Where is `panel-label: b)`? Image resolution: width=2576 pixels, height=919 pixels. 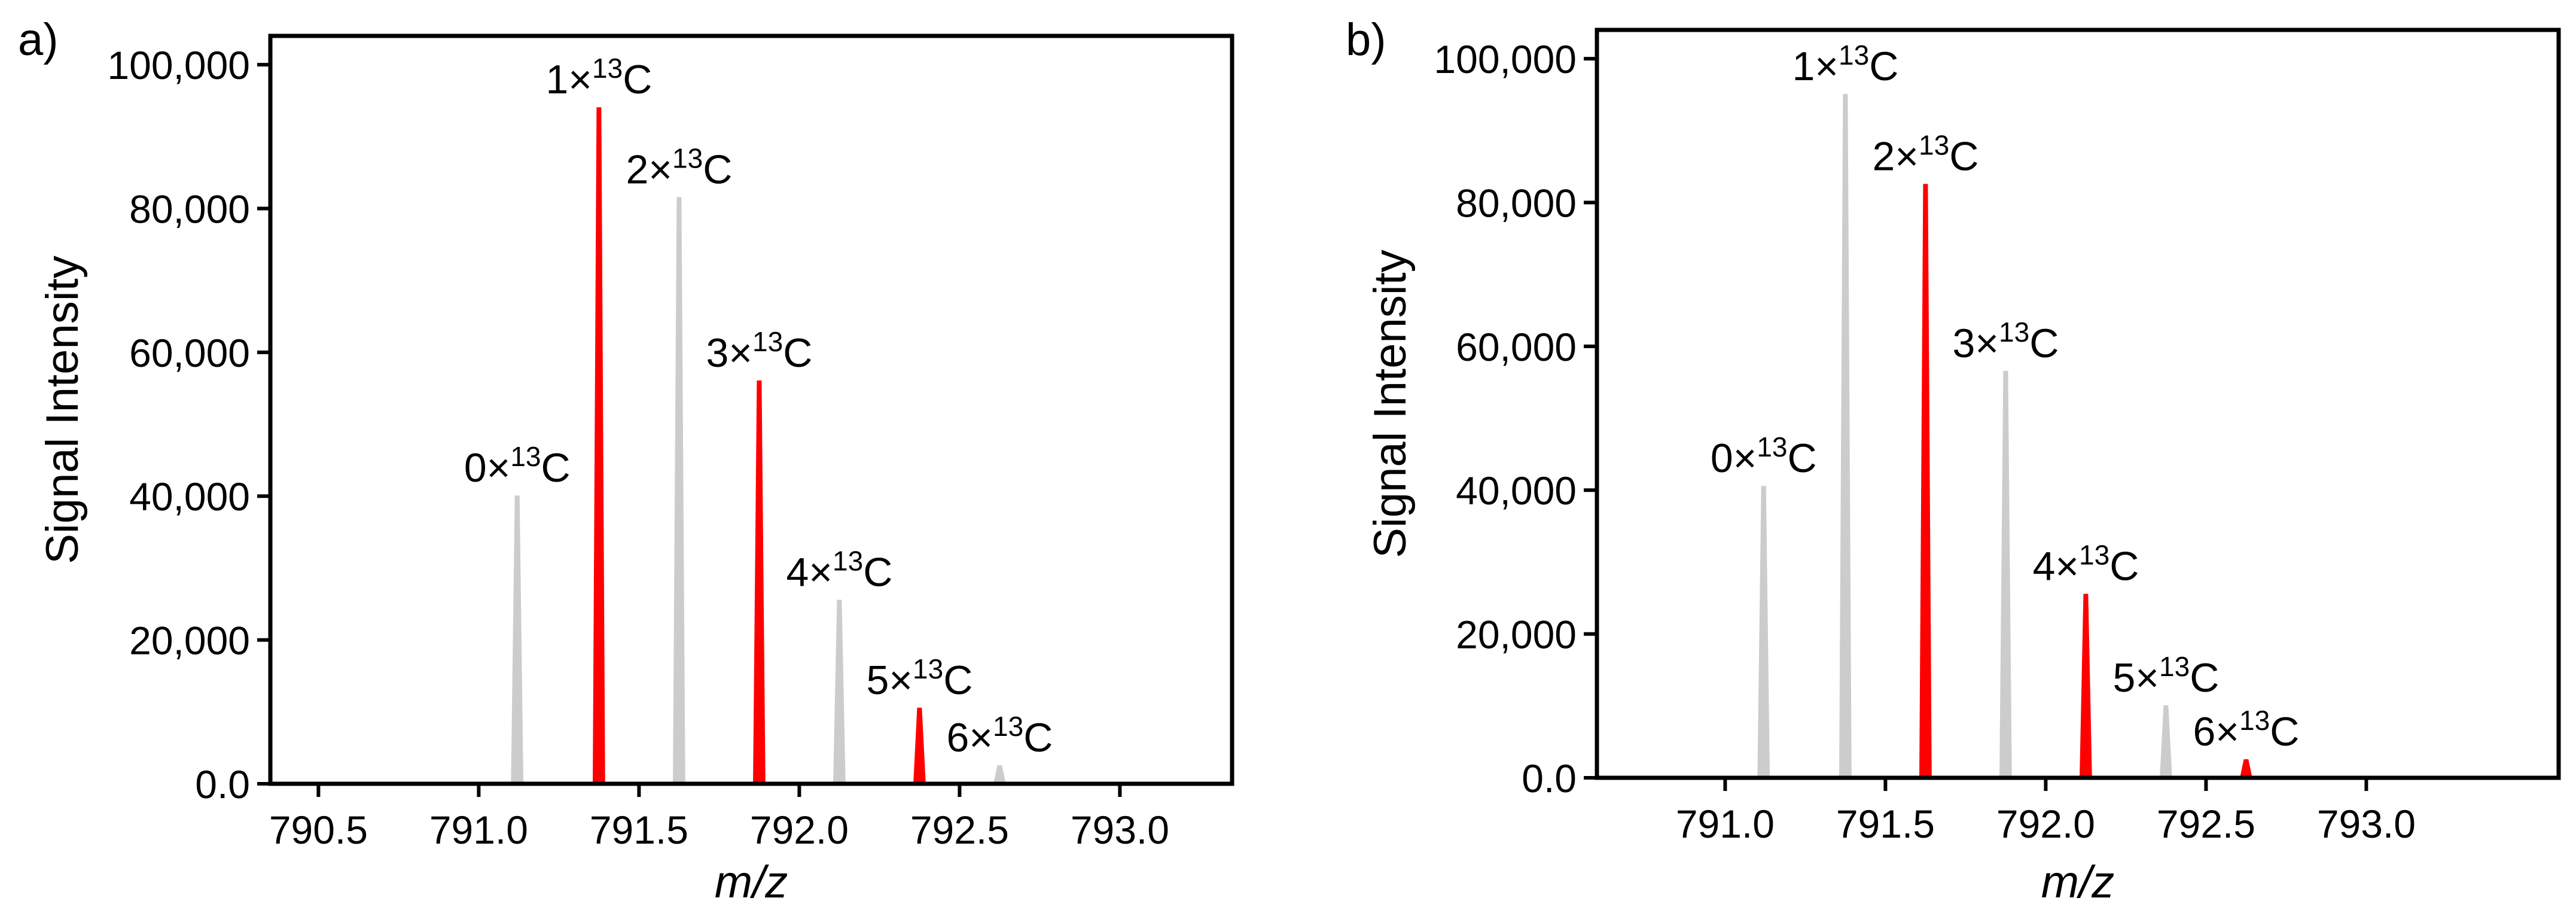
panel-label: b) is located at coordinates (1366, 39).